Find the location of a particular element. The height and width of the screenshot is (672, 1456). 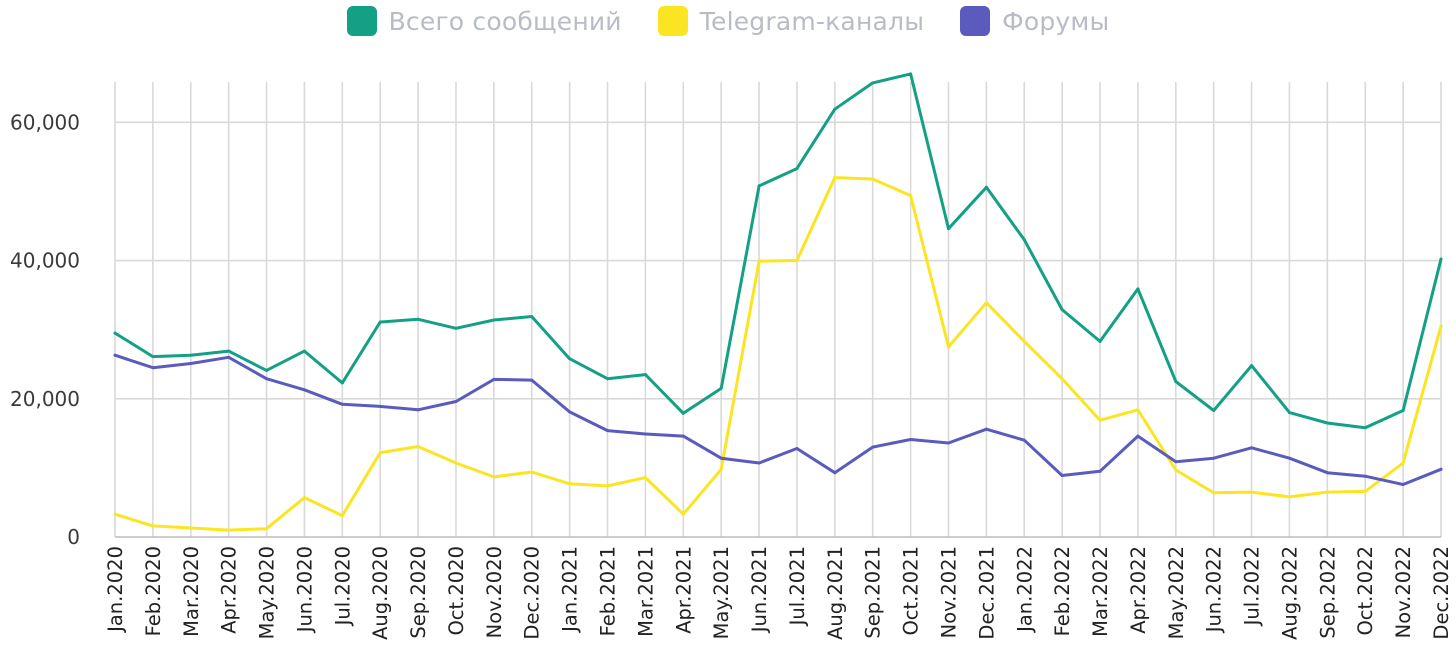

legend-item-telegram: Telegram-каналы is located at coordinates (791, 21).